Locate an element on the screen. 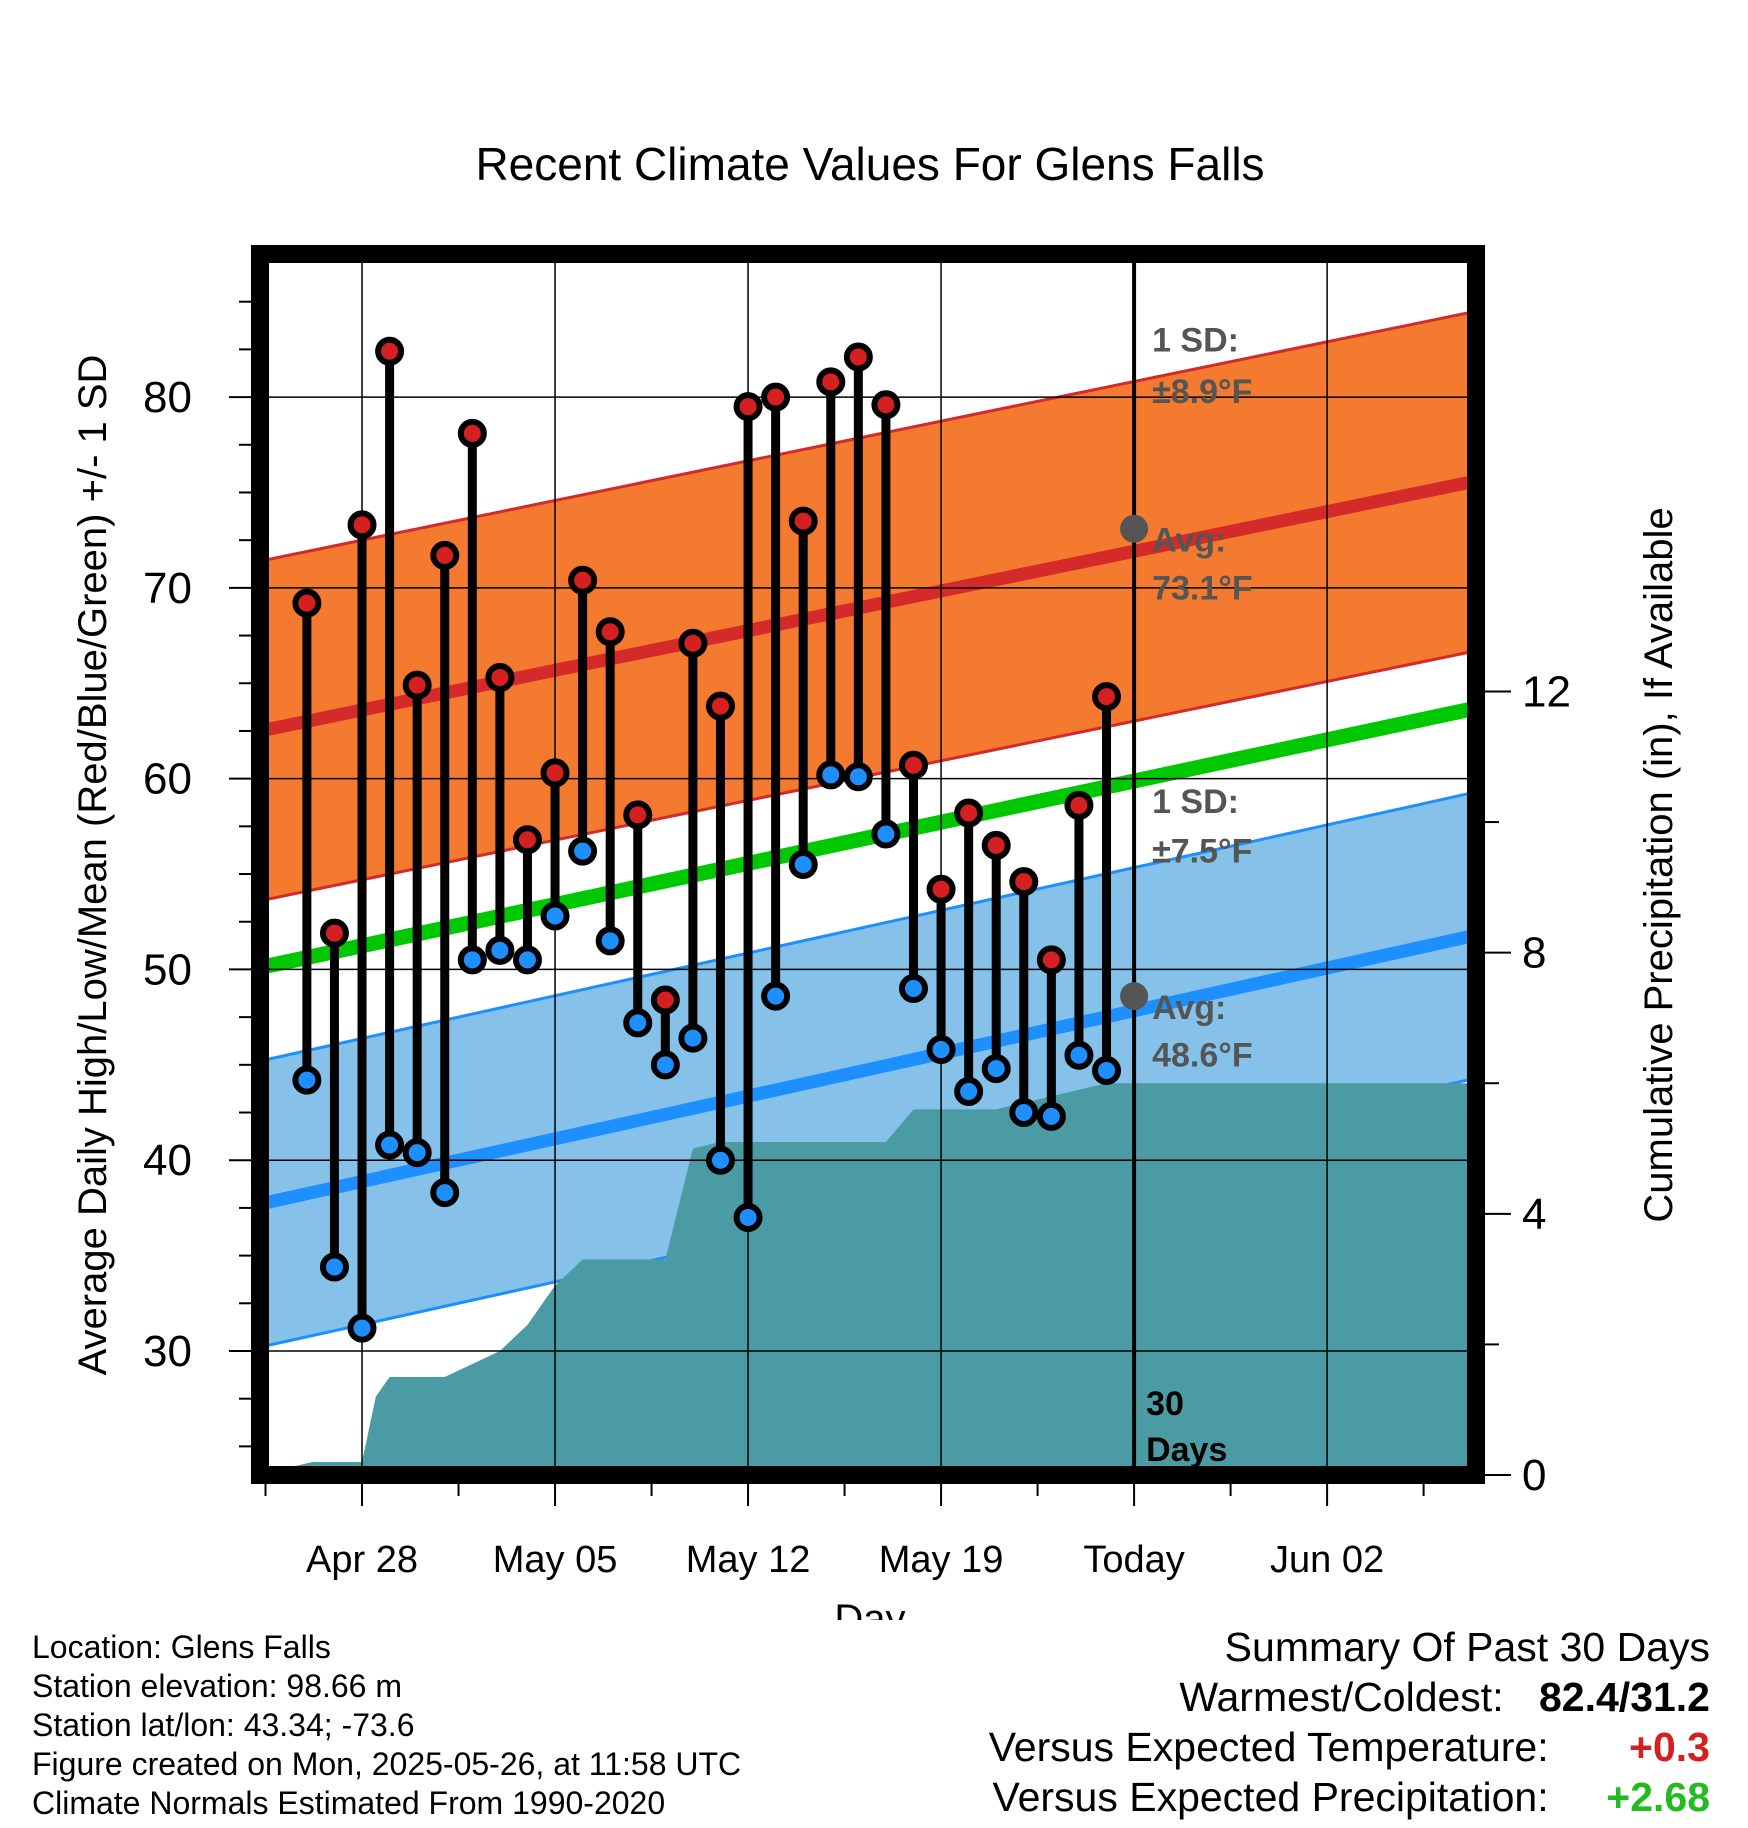 The width and height of the screenshot is (1748, 1828). location-text: Location: Glens Falls is located at coordinates (181, 1647).